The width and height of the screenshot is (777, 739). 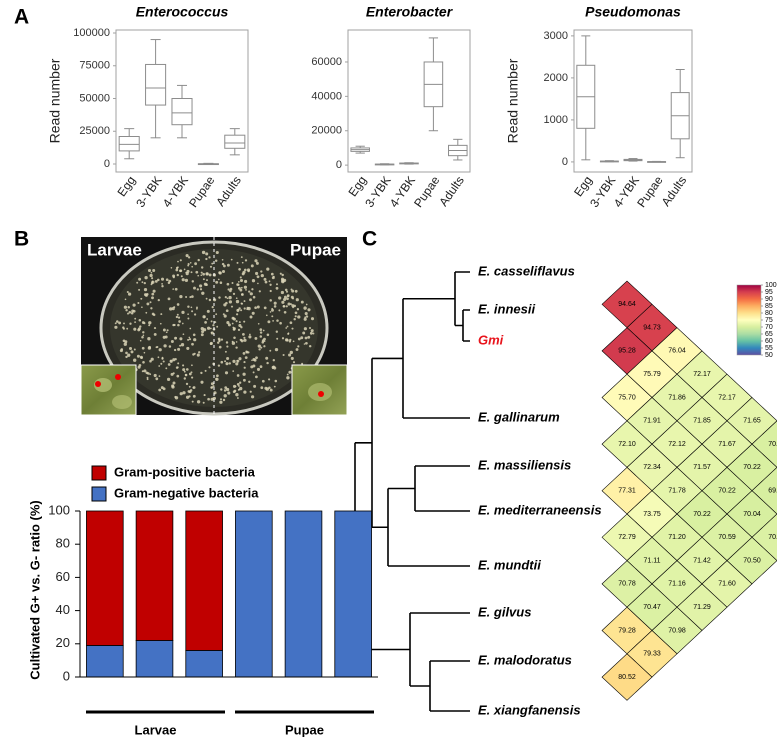 What do you see at coordinates (326, 131) in the screenshot?
I see `y-tick-label: 20000` at bounding box center [326, 131].